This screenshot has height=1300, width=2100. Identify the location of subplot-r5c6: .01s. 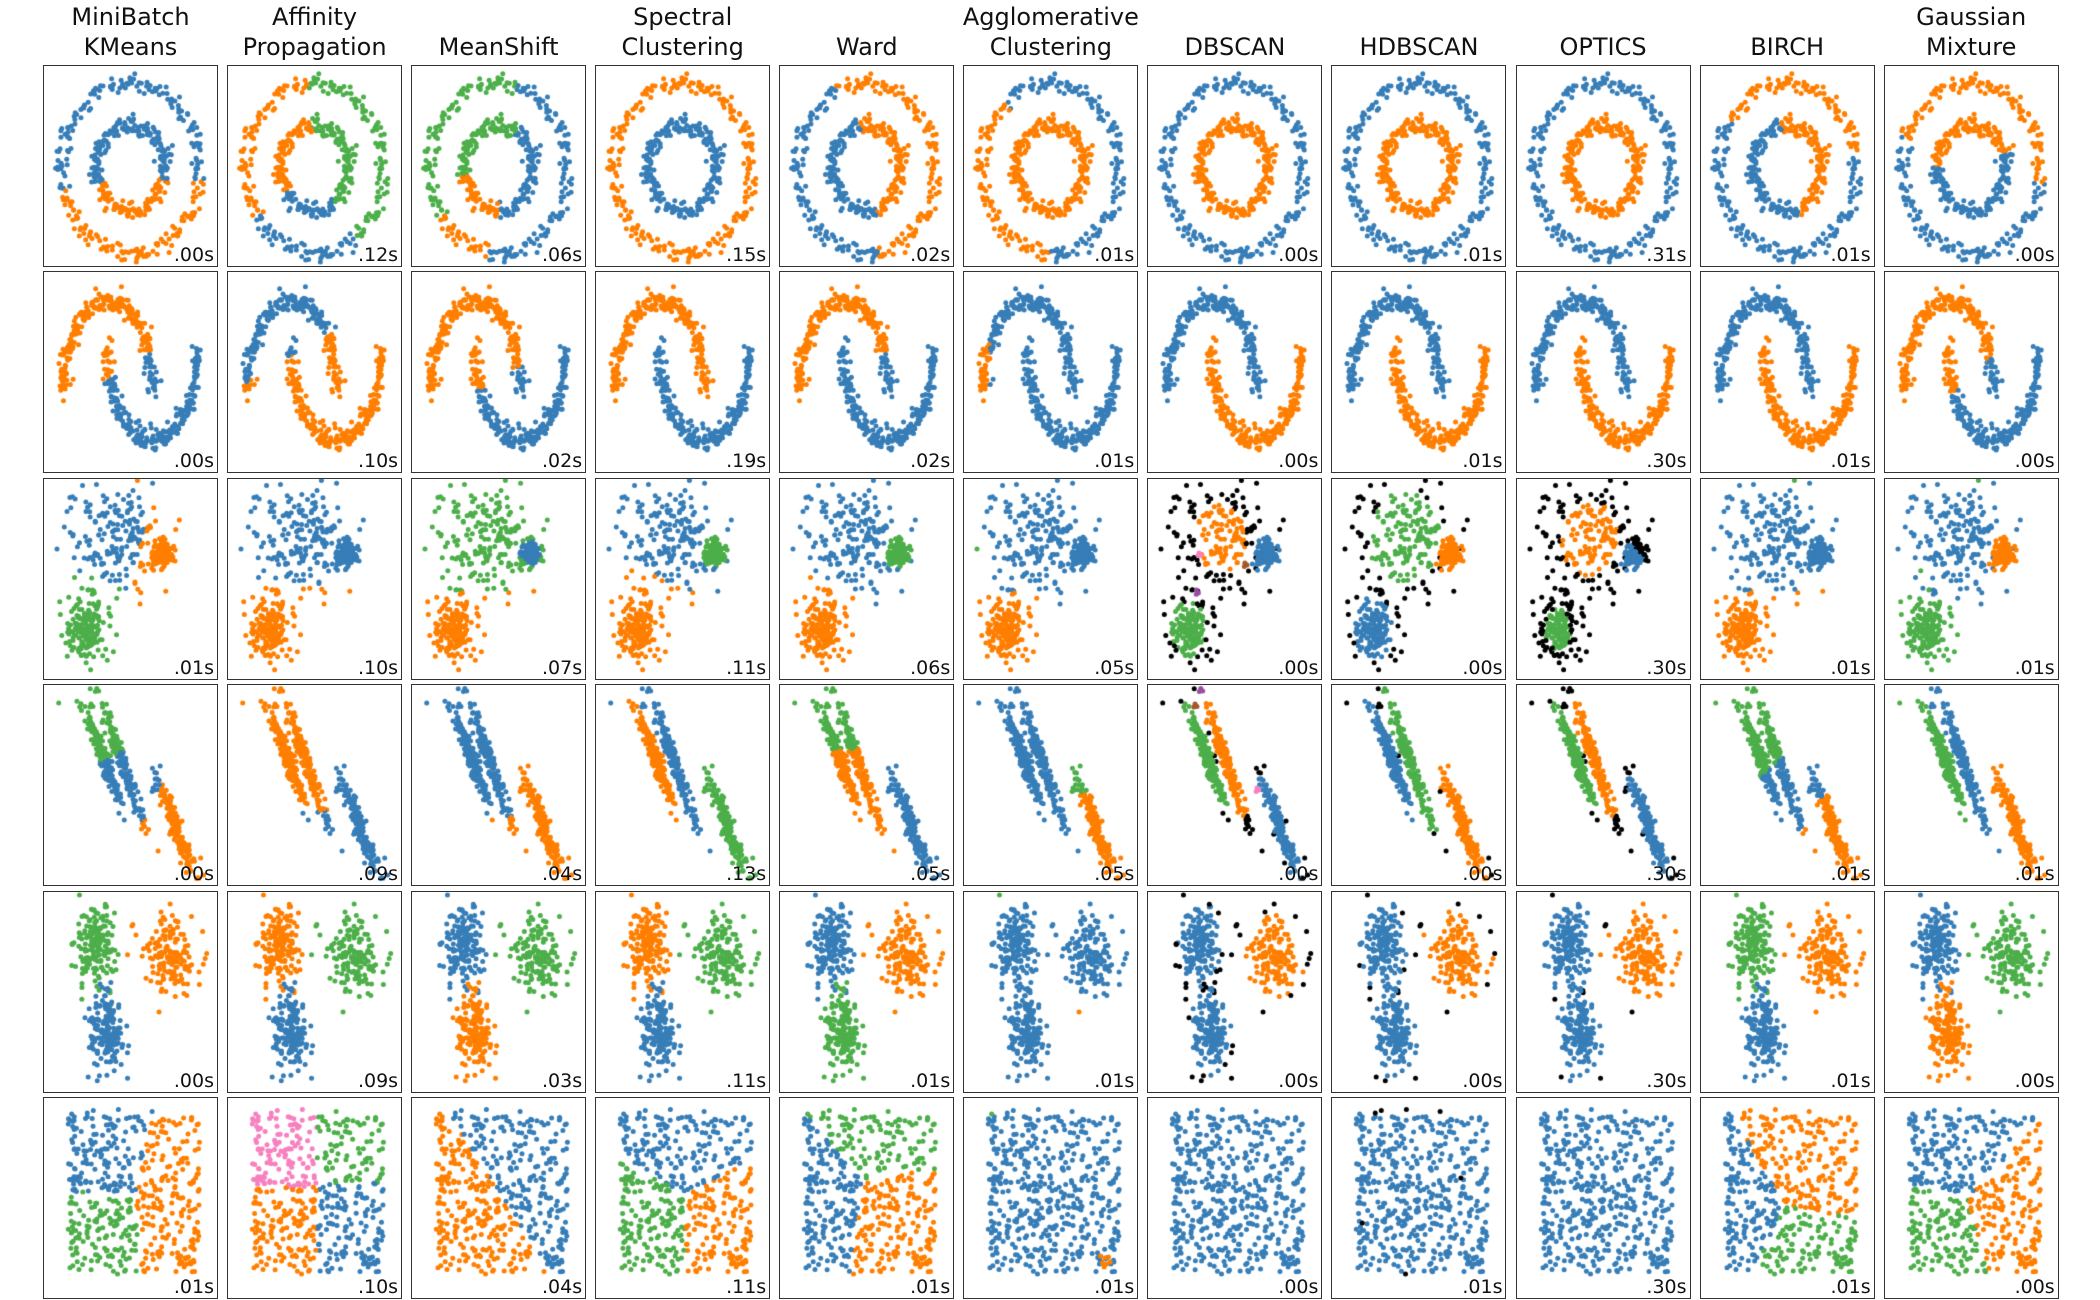
(1051, 991).